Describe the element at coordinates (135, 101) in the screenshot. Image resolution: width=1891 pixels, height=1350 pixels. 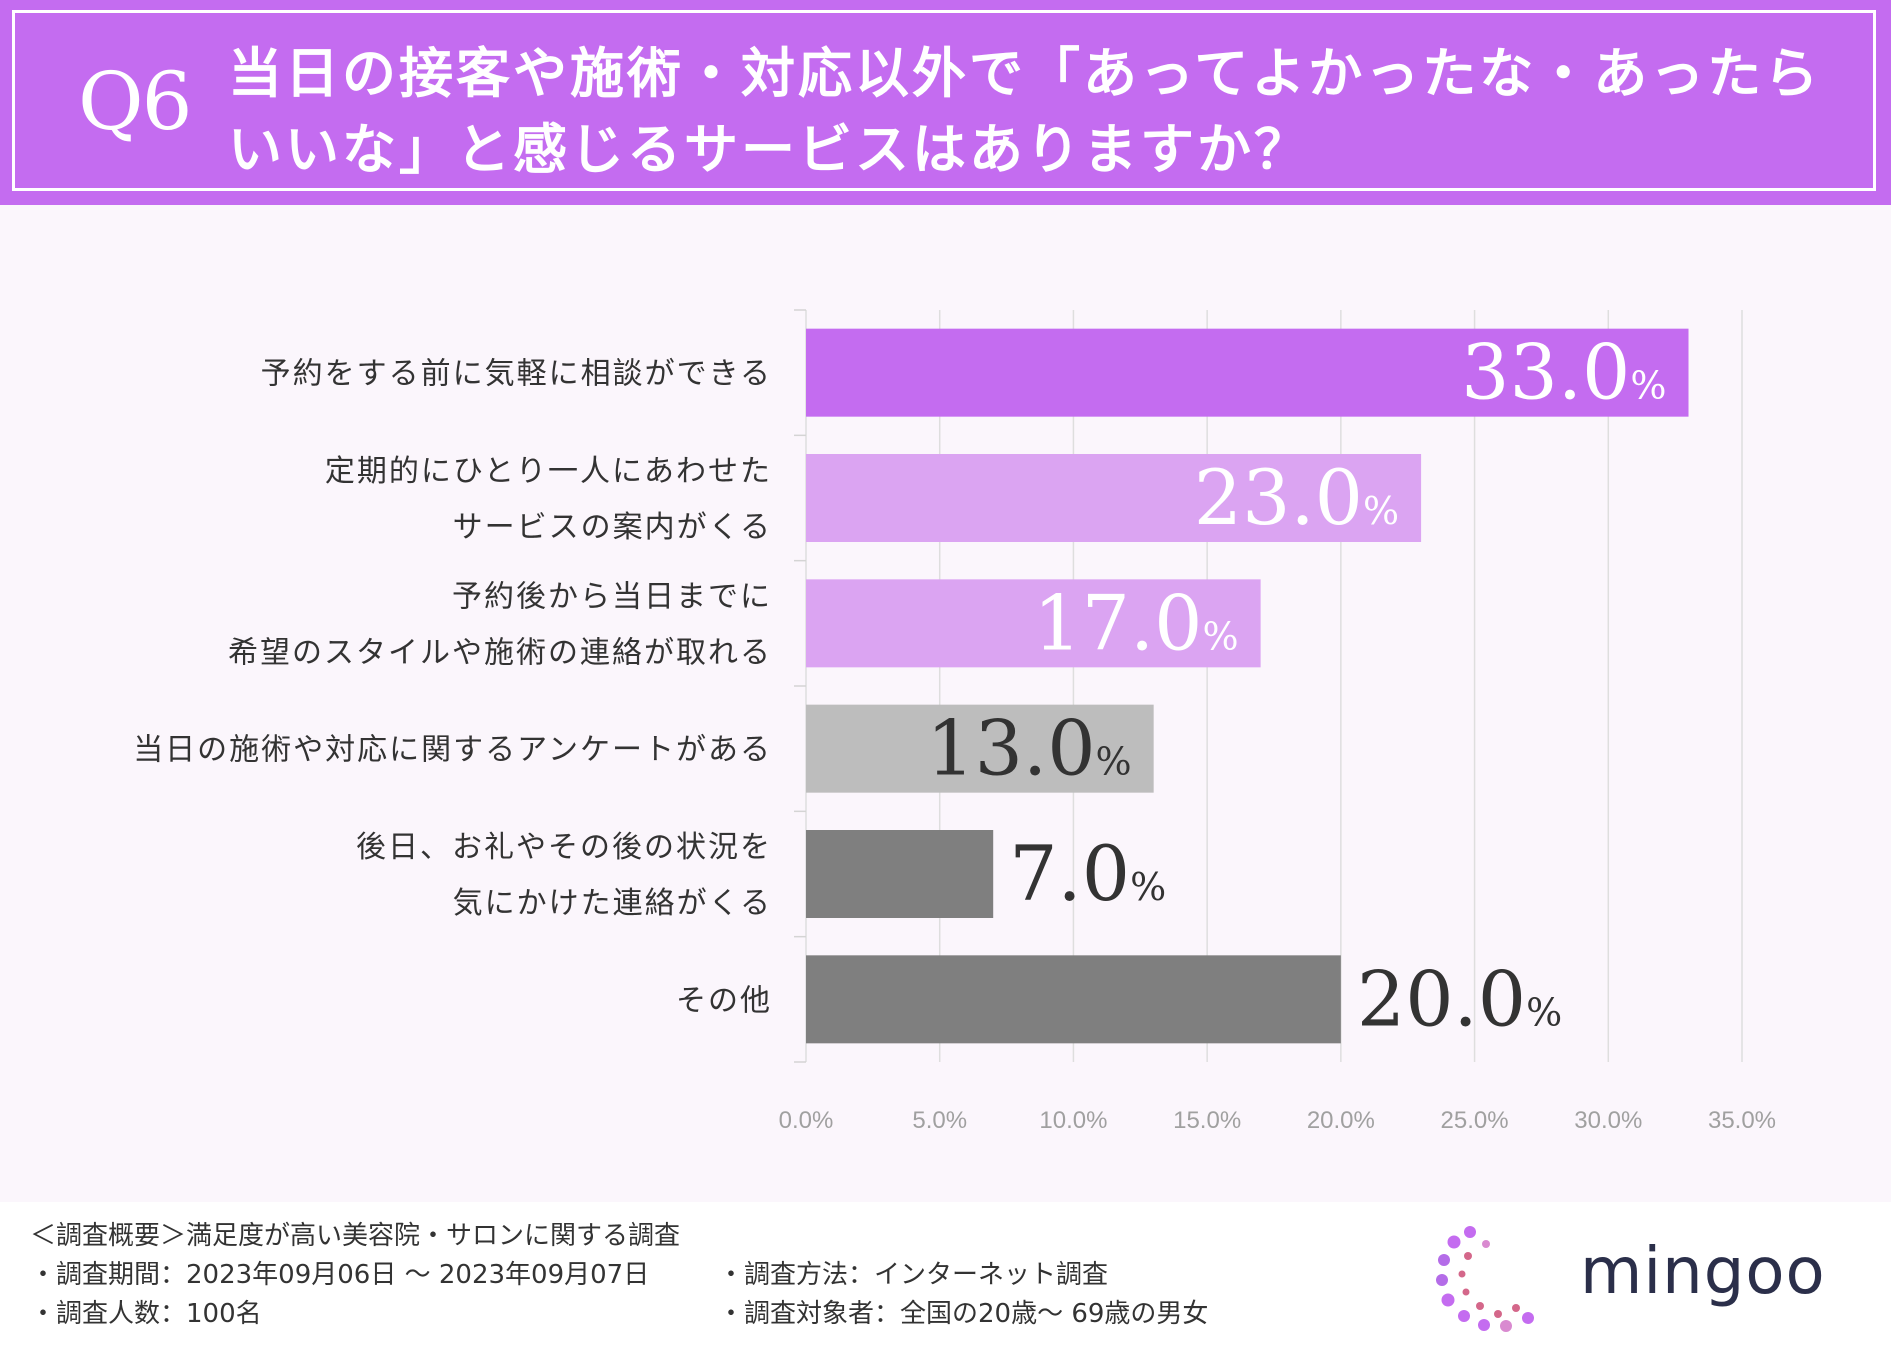
I see `question-number: Q6` at that location.